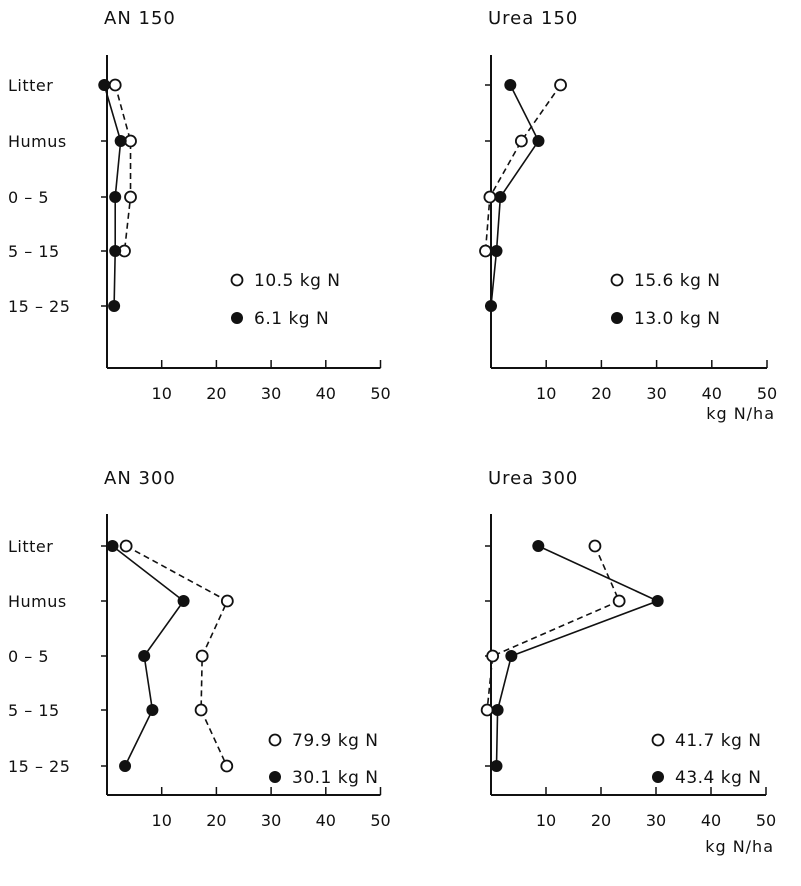 This screenshot has width=801, height=886. I want to click on legend-label: 43.4 kg N, so click(718, 778).